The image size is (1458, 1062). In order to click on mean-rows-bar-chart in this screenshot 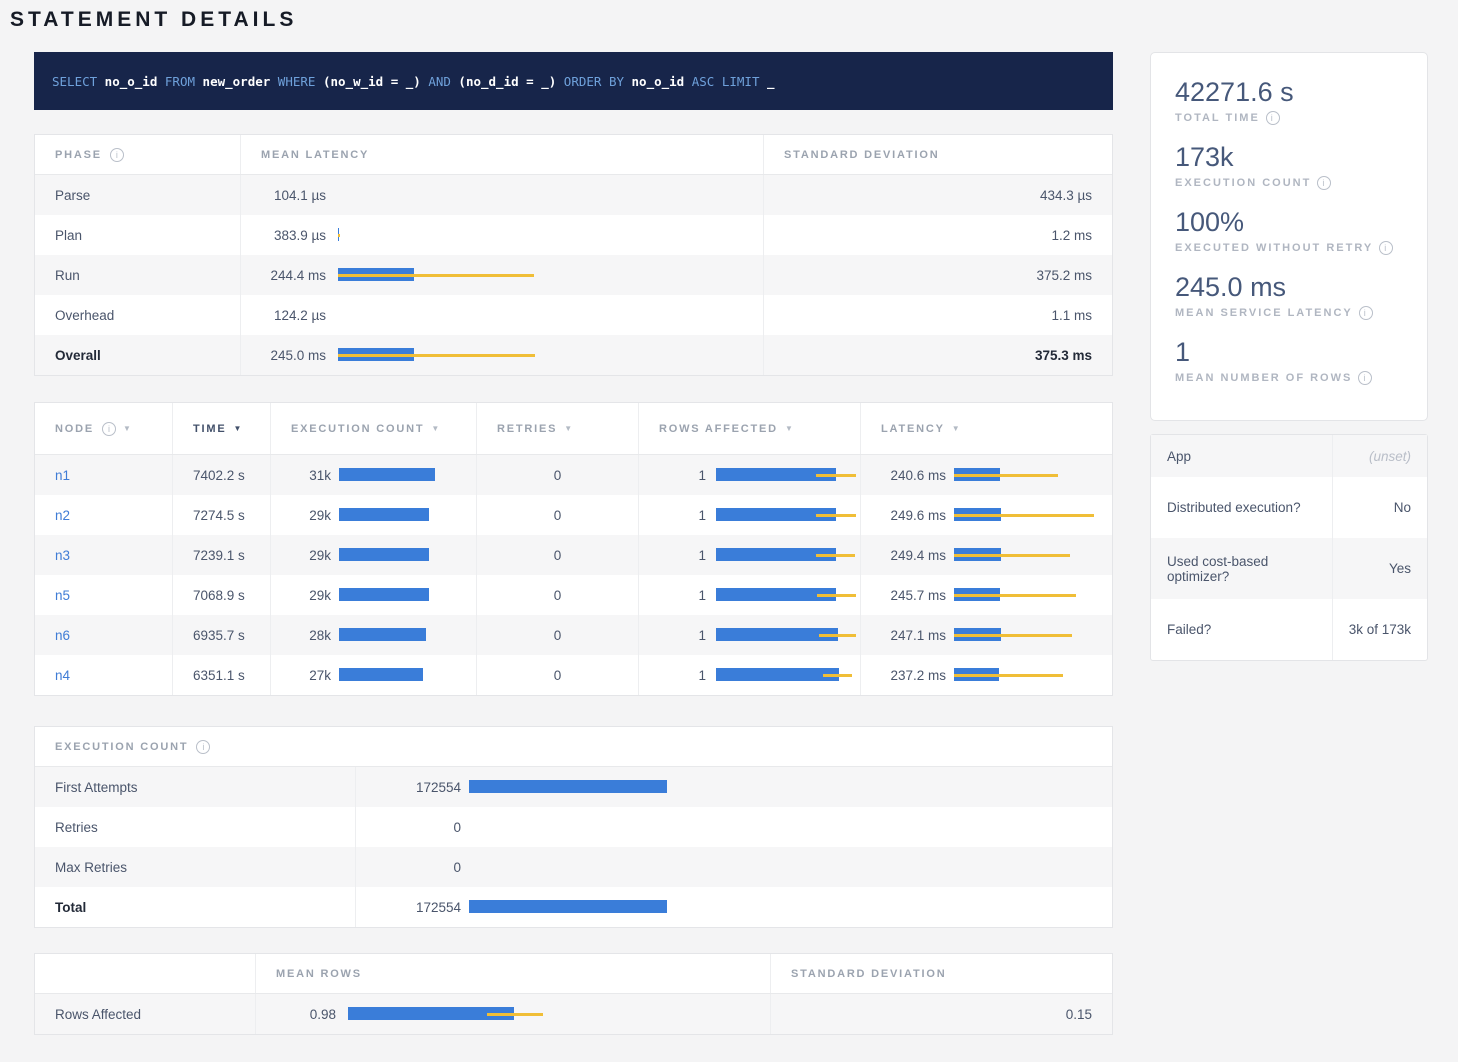, I will do `click(458, 1014)`.